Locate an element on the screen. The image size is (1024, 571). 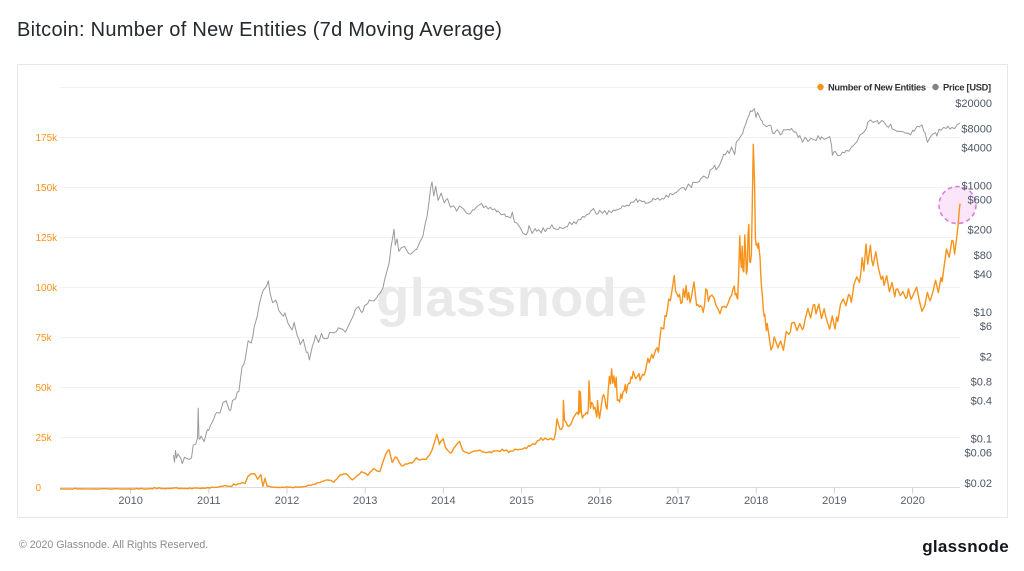
svg-text: $6 is located at coordinates (986, 327).